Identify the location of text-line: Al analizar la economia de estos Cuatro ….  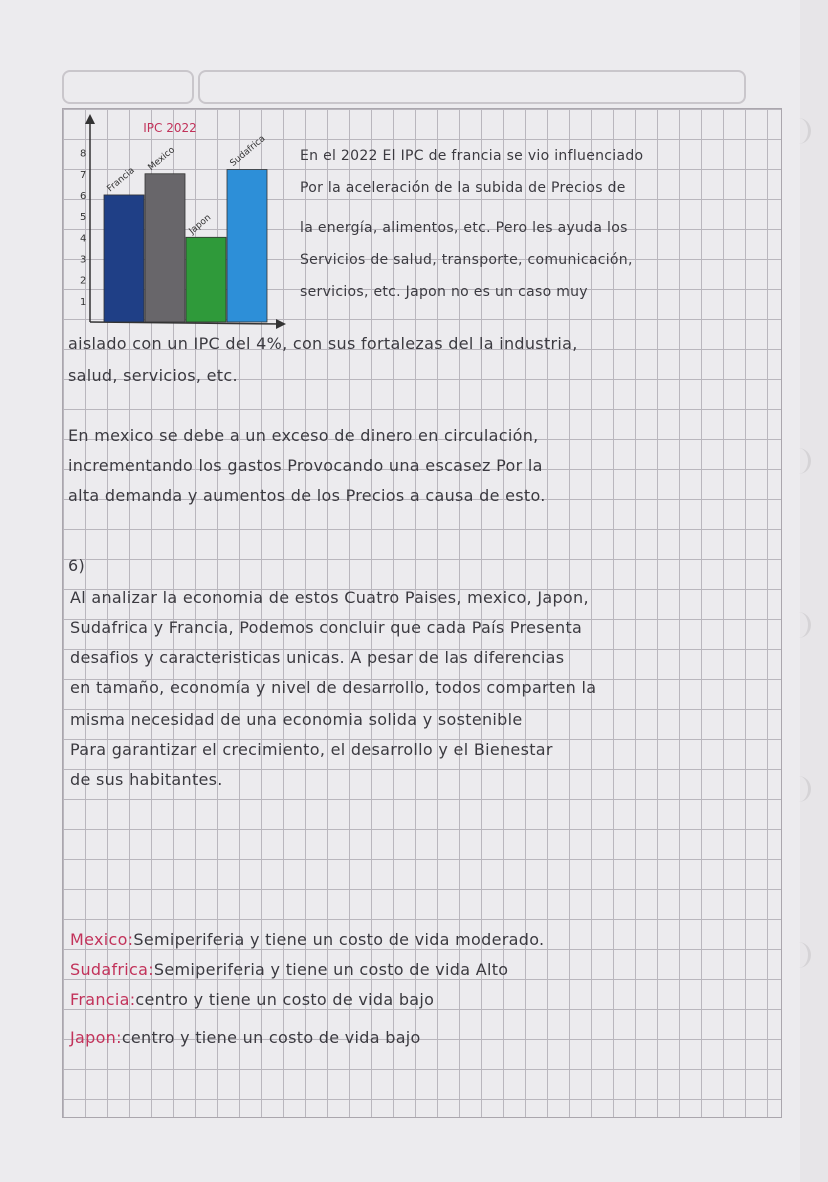
(329, 597).